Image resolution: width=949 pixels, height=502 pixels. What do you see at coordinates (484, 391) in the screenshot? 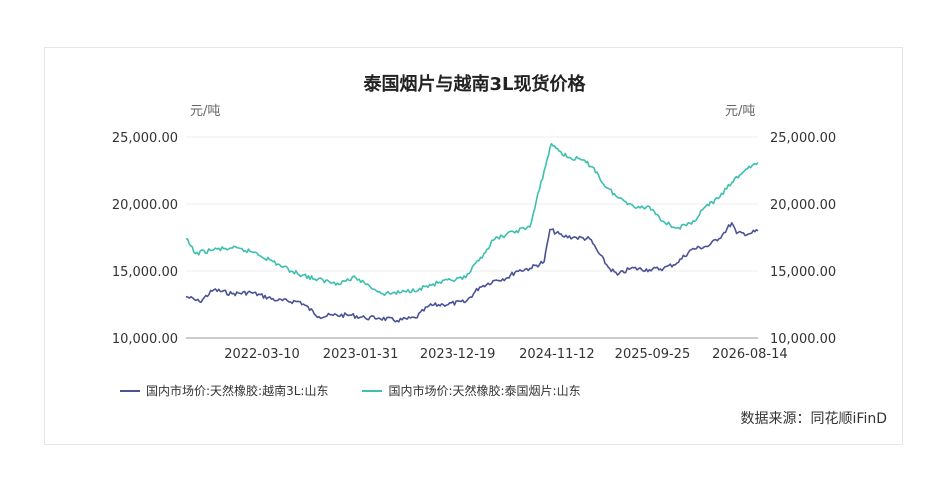
I see `legend-label-thai-rss: 国内市场价:天然橡胶:泰国烟片:山东` at bounding box center [484, 391].